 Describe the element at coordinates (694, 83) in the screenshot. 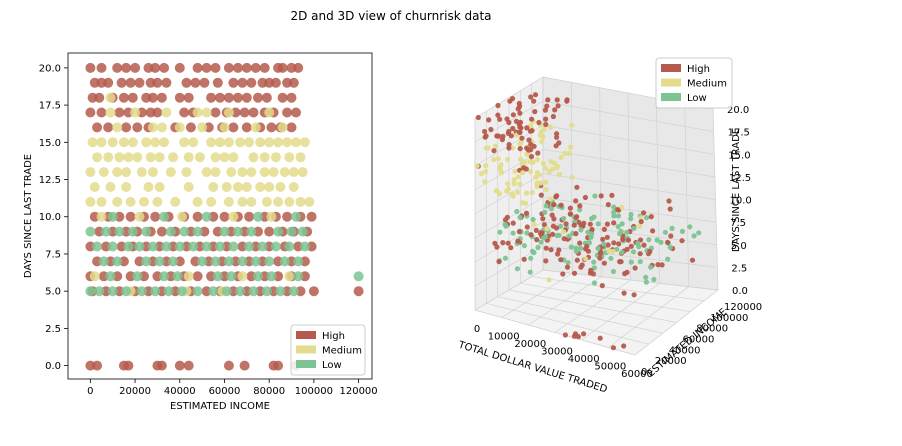

I see `legend-3d: High Medium Low` at that location.